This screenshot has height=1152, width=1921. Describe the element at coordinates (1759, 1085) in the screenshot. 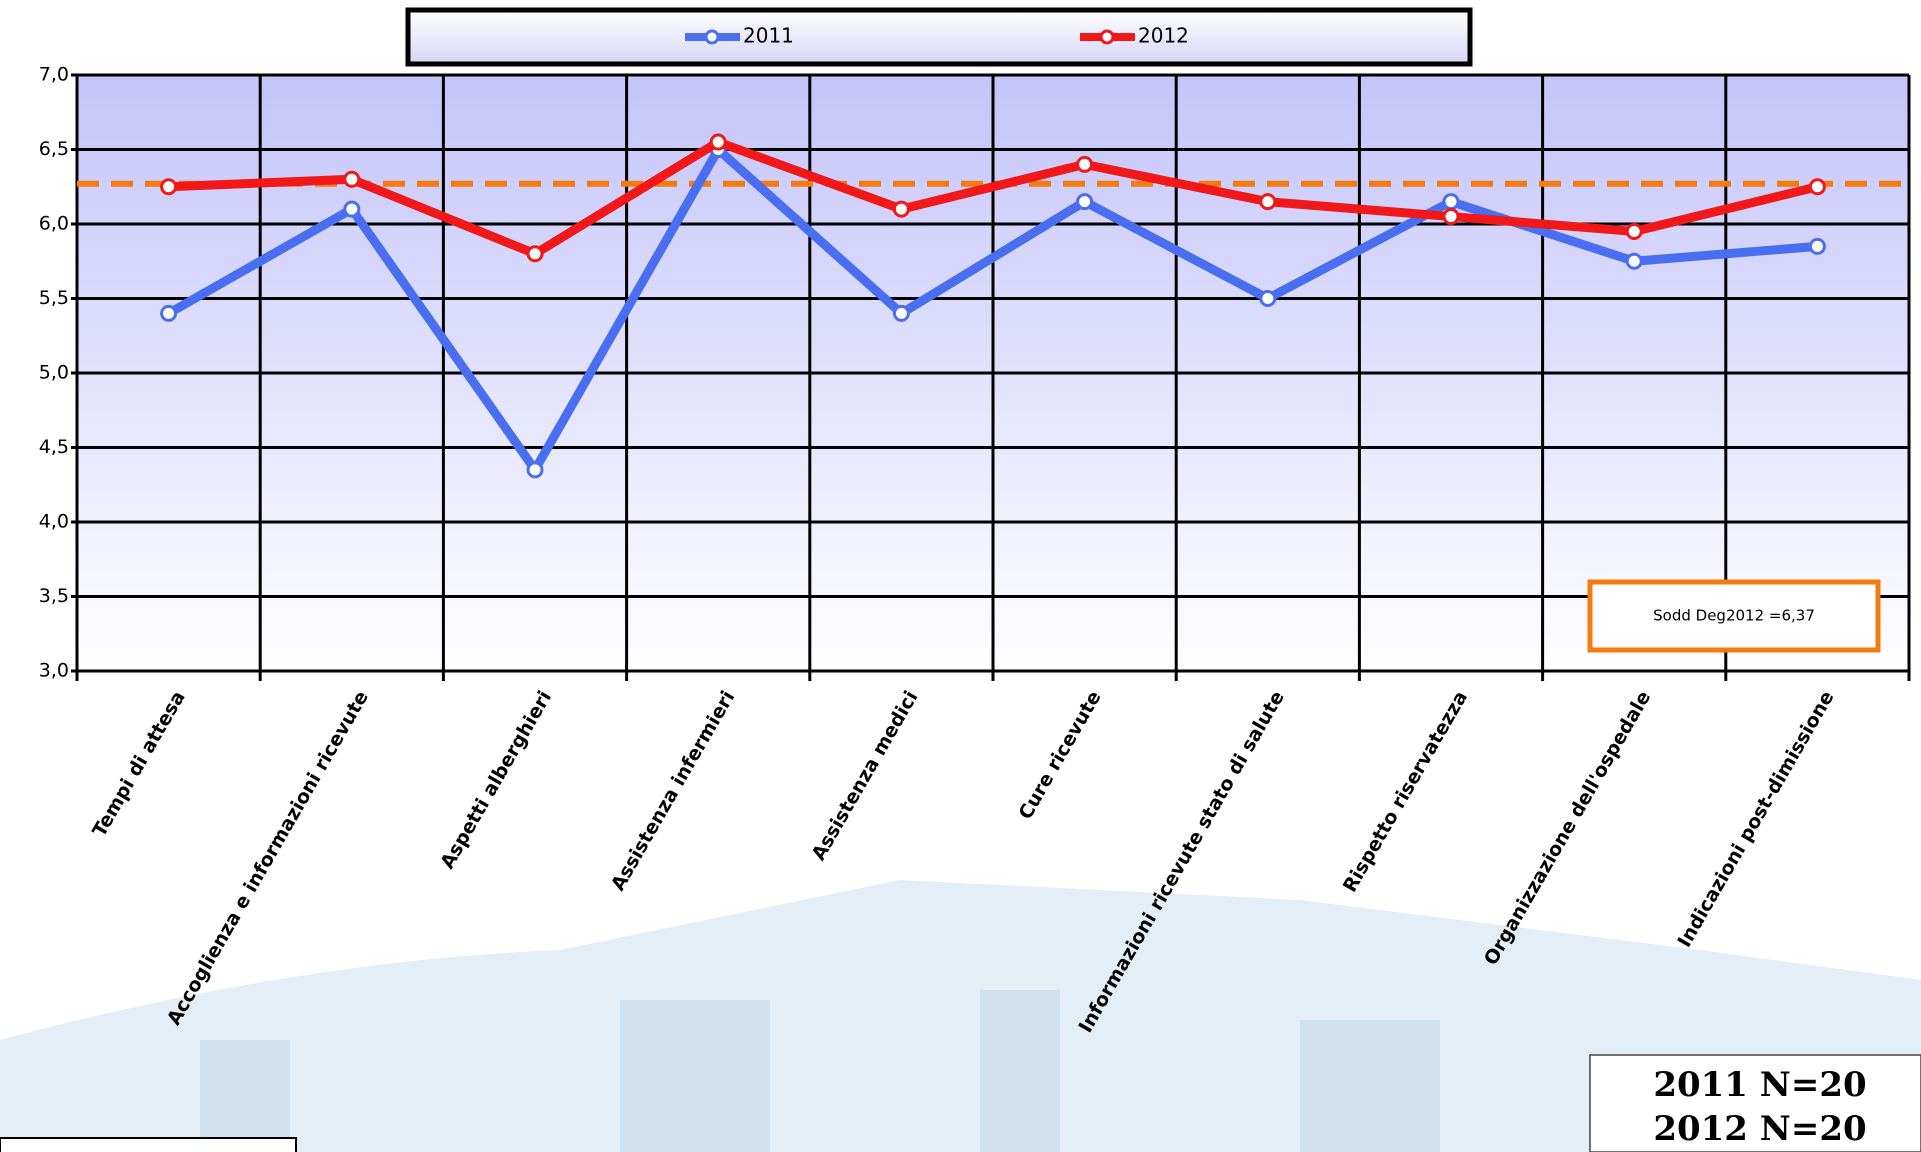

I see `note: 2011 N=20` at that location.